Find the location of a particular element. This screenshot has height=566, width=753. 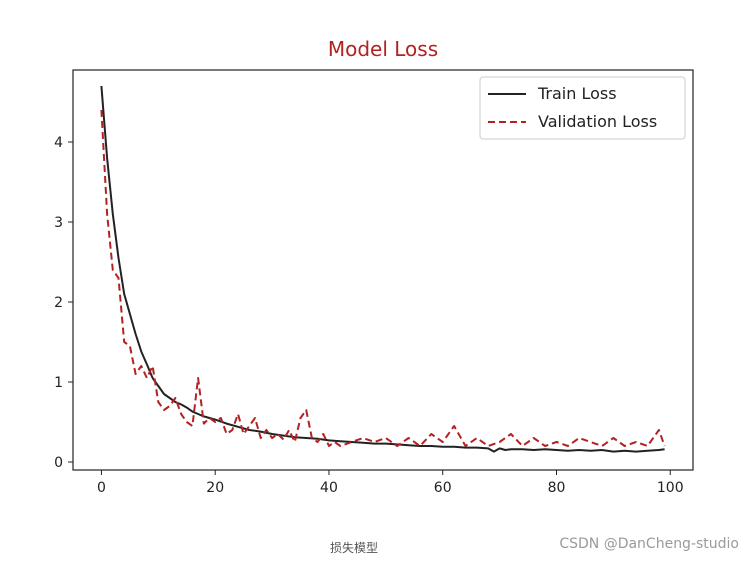

x-tick-label: 100 is located at coordinates (670, 488).